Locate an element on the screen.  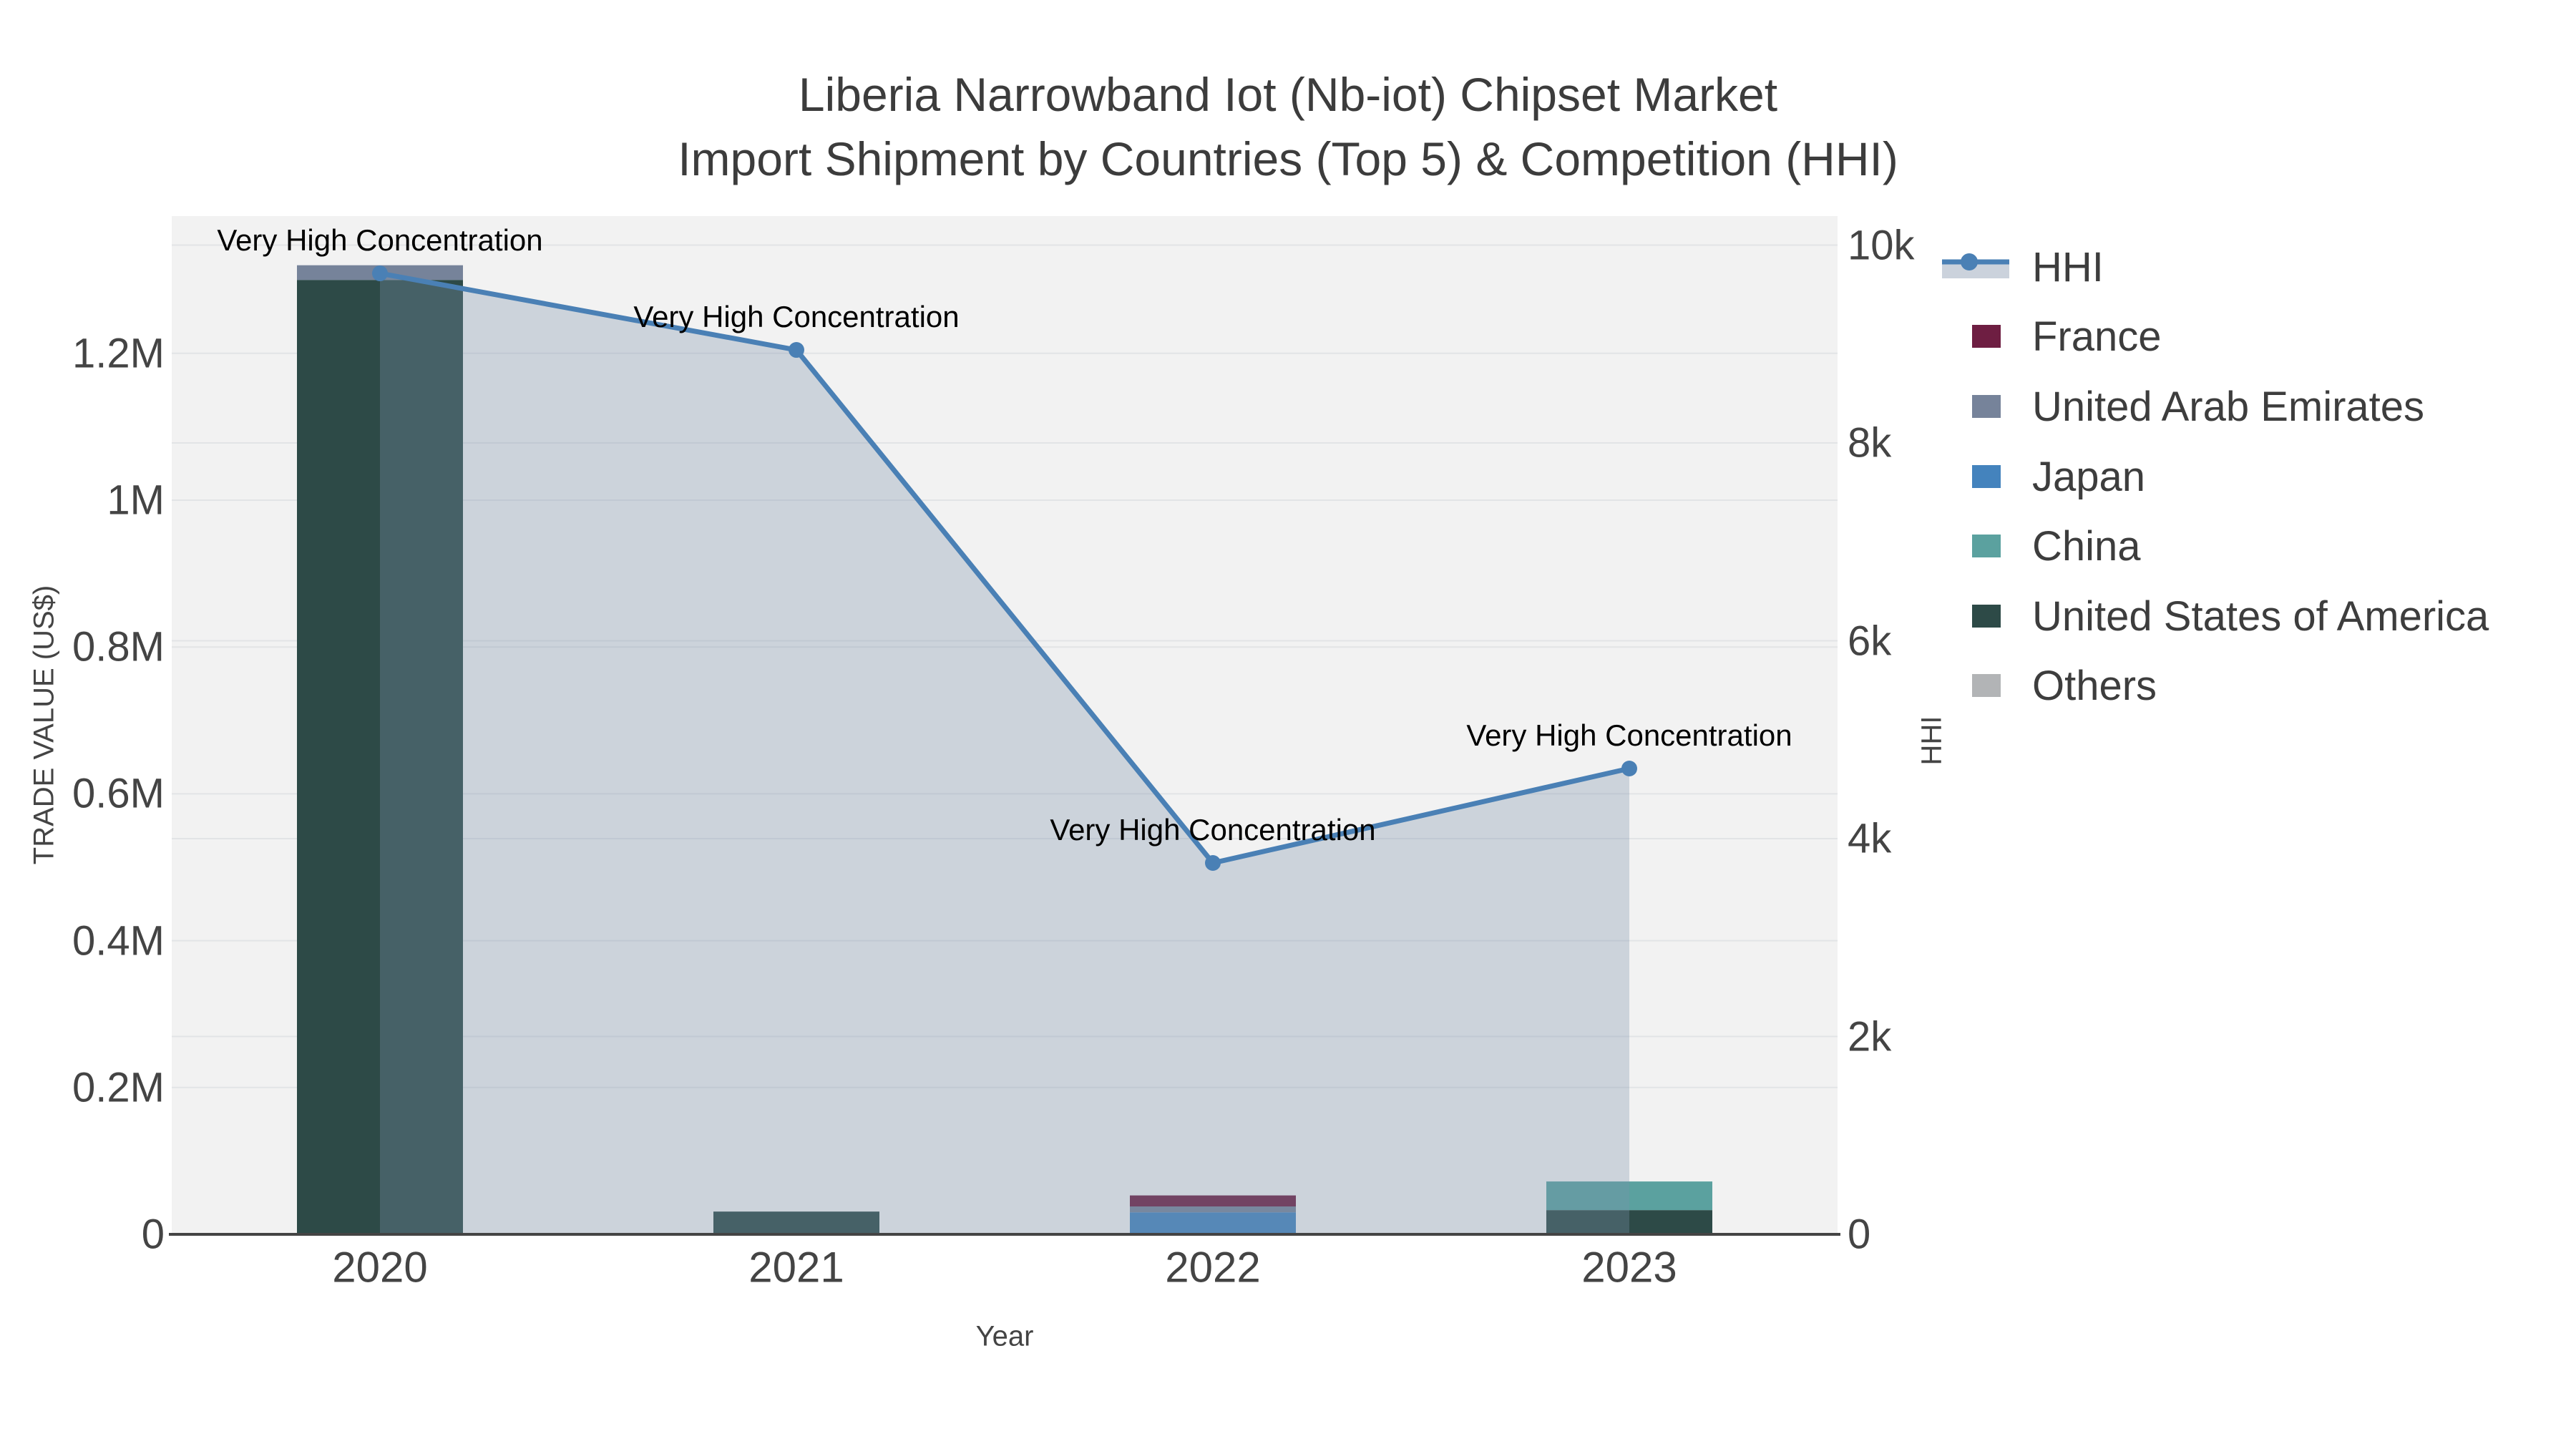
bar-2023-china is located at coordinates (1629, 1196).